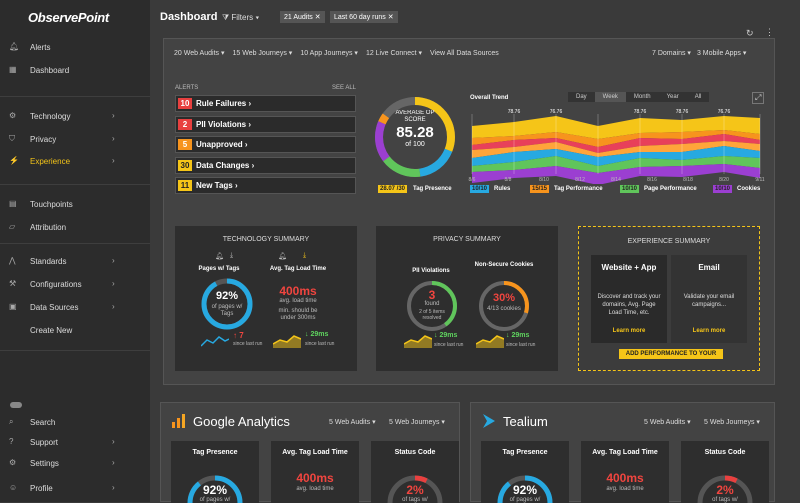  Describe the element at coordinates (544, 180) in the screenshot. I see `x-label: 8/10` at that location.